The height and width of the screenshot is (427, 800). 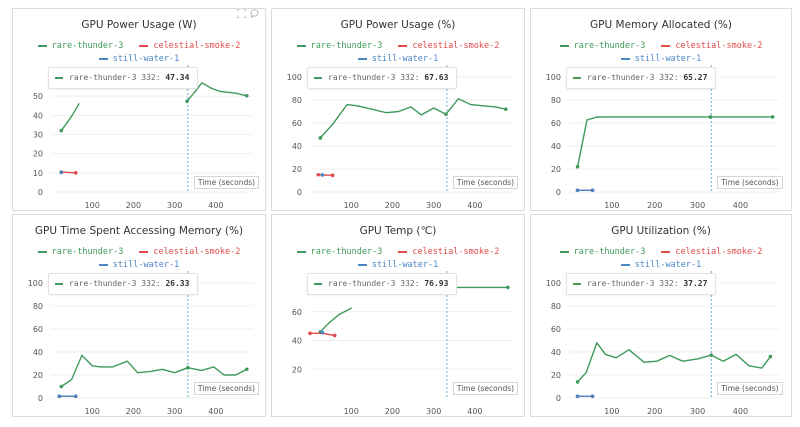 What do you see at coordinates (177, 77) in the screenshot?
I see `tooltip-value: 47.34` at bounding box center [177, 77].